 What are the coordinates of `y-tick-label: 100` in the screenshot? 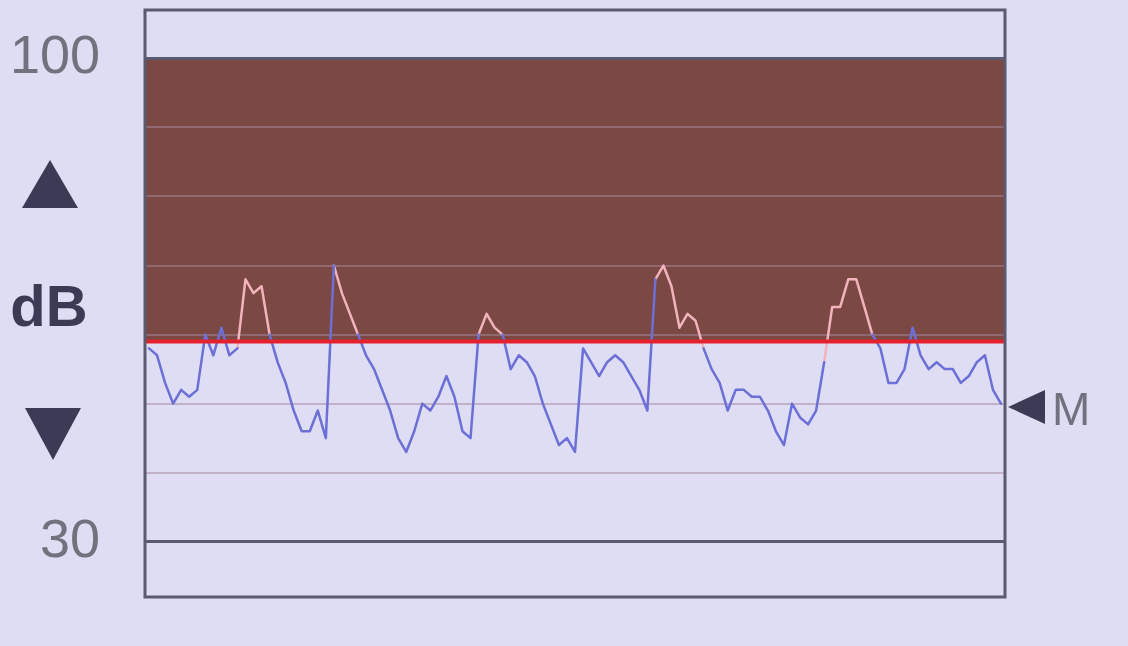 It's located at (54, 54).